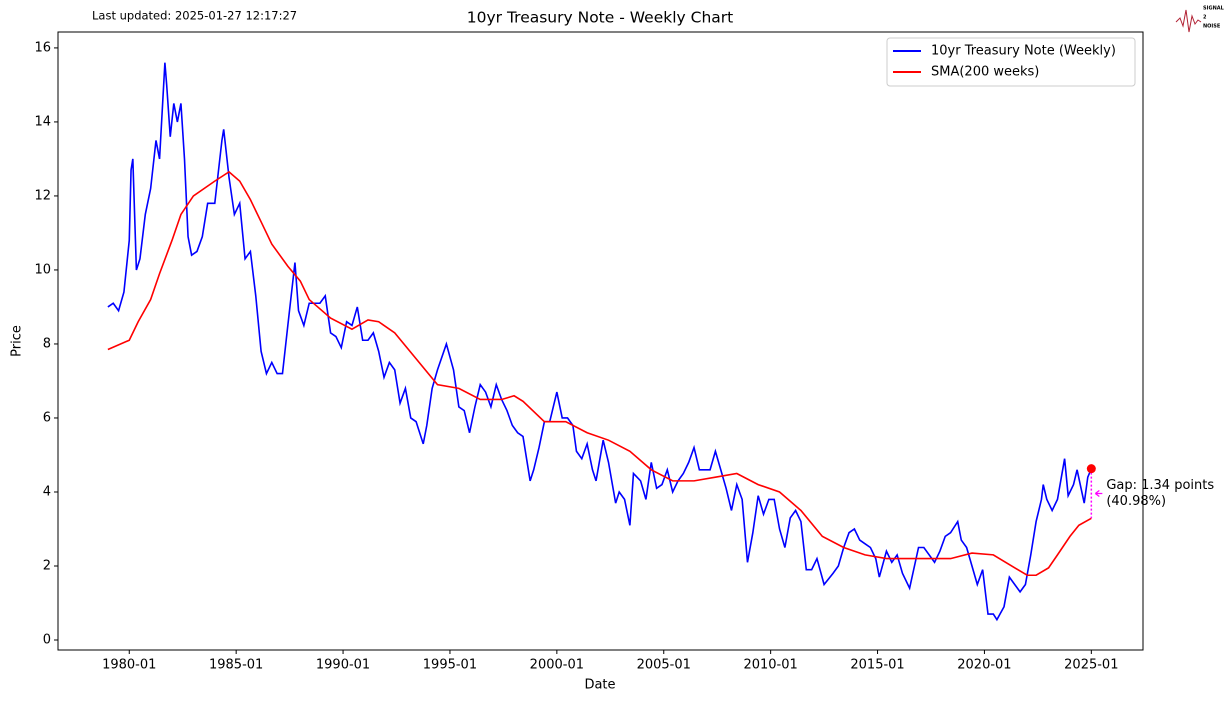  What do you see at coordinates (42, 121) in the screenshot?
I see `y-tick-label: 14` at bounding box center [42, 121].